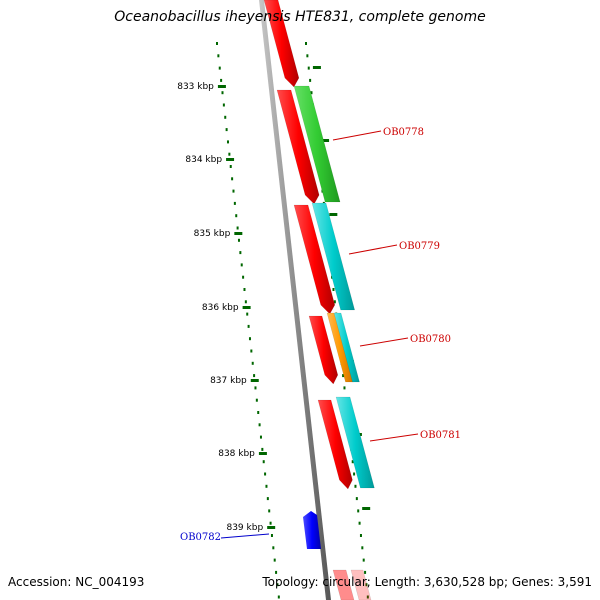  What do you see at coordinates (76, 582) in the screenshot?
I see `accession-label: Accession: NC_004193` at bounding box center [76, 582].